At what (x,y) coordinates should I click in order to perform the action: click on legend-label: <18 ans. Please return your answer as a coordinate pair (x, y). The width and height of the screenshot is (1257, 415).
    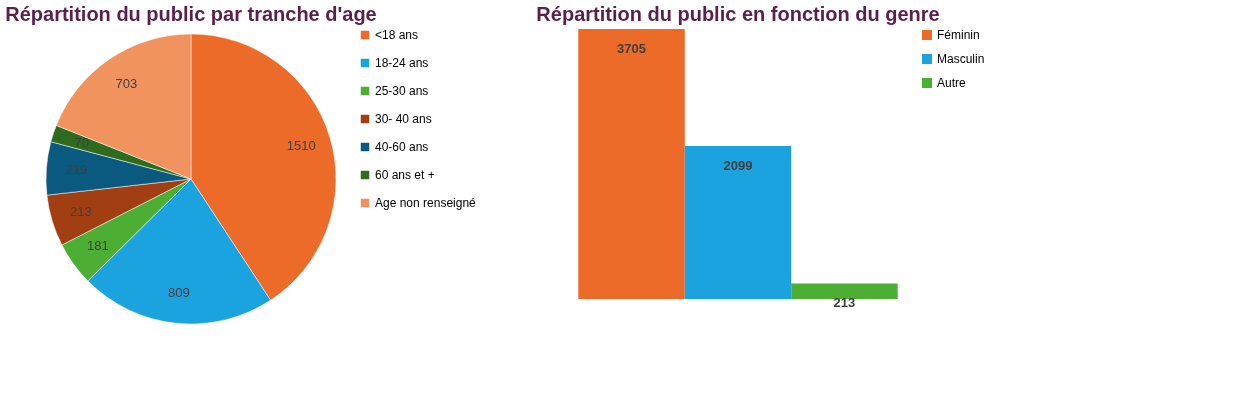
    Looking at the image, I should click on (397, 35).